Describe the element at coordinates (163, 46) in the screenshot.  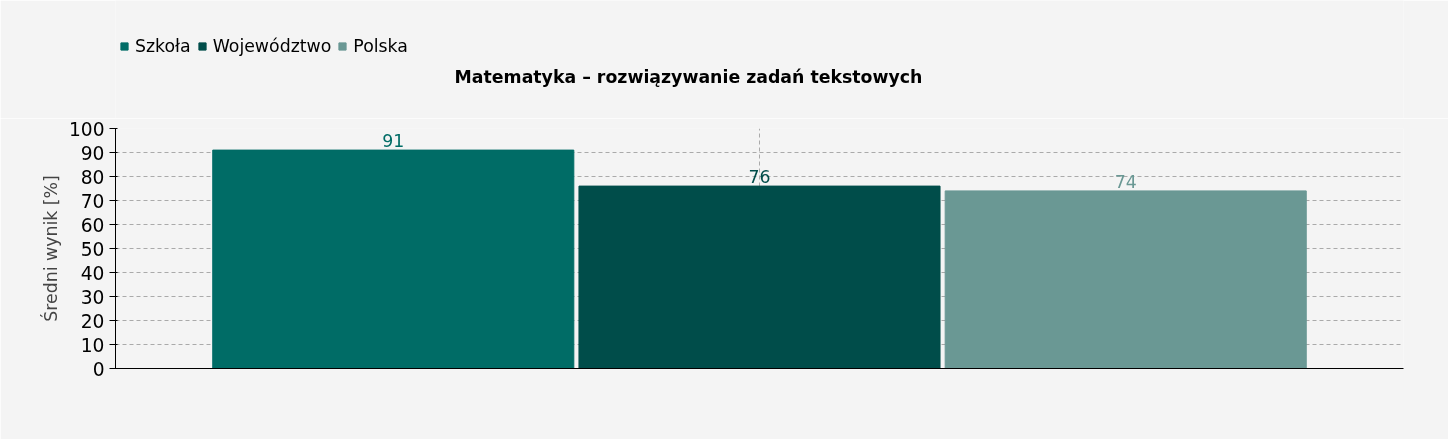
I see `legend-label: Szkoła` at that location.